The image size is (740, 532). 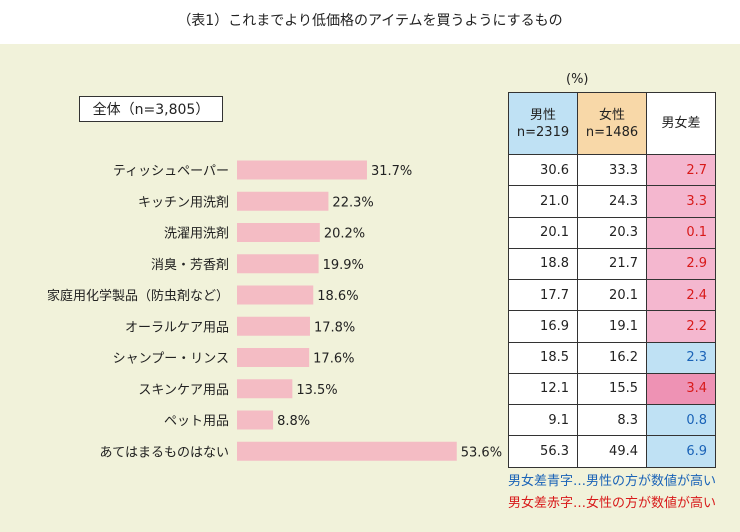 What do you see at coordinates (681, 295) in the screenshot?
I see `diff-value: 2.4` at bounding box center [681, 295].